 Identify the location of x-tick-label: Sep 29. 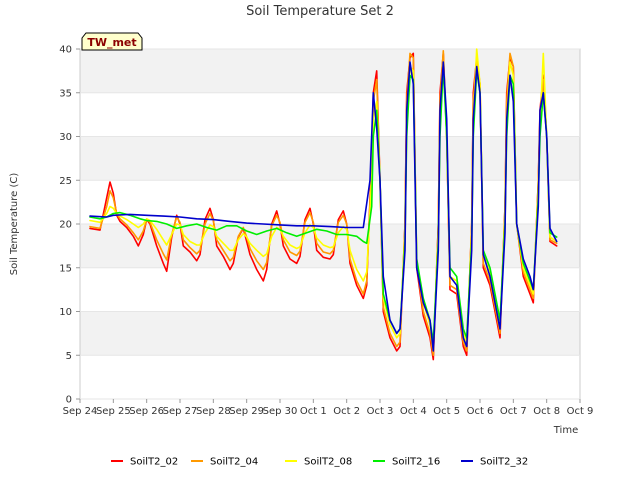
(246, 411).